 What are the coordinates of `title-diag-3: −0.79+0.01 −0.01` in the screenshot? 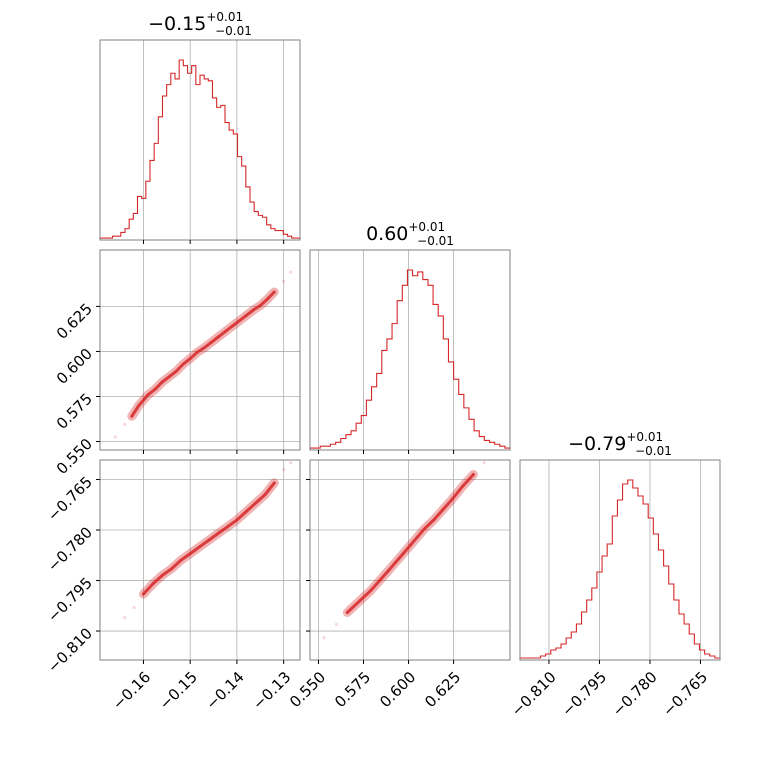 It's located at (620, 444).